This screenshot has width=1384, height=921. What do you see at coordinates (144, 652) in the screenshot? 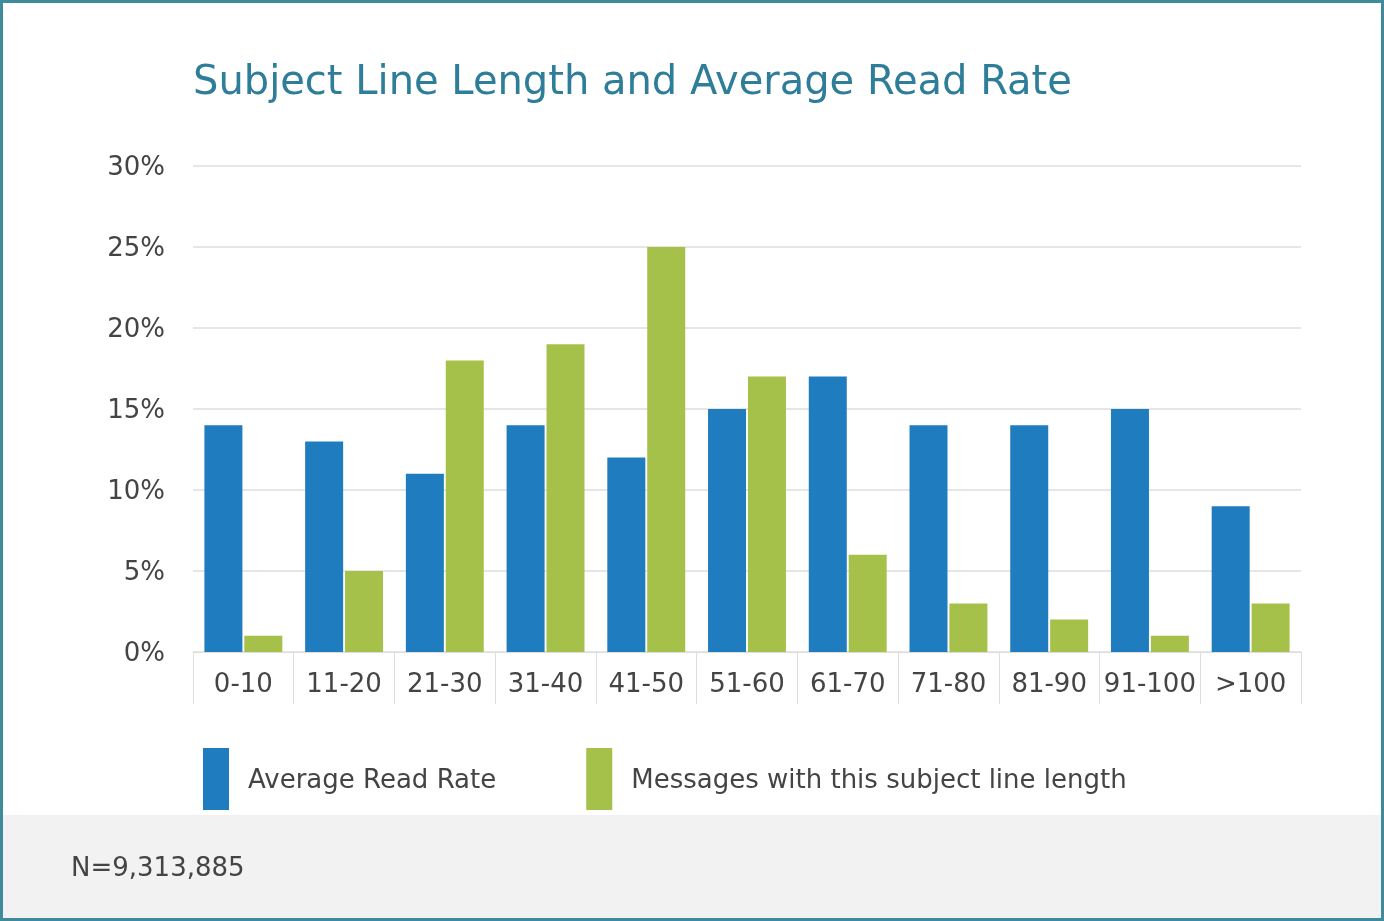
I see `y-tick-label: 0%` at bounding box center [144, 652].